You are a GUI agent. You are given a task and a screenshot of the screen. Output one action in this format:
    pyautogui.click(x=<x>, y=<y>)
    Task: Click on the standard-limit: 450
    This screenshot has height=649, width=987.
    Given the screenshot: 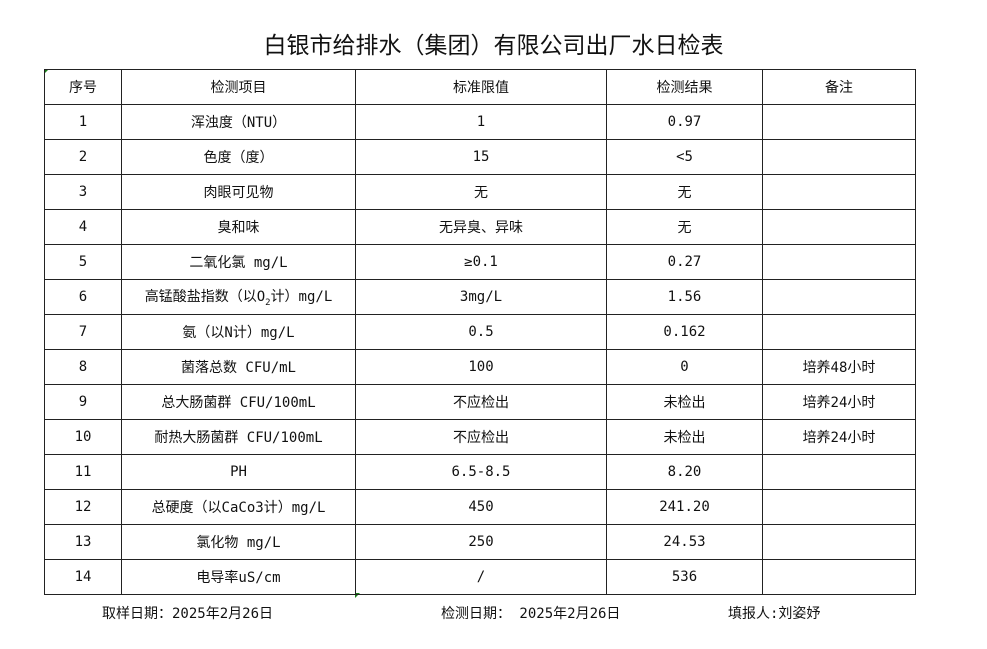 What is the action you would take?
    pyautogui.click(x=481, y=507)
    